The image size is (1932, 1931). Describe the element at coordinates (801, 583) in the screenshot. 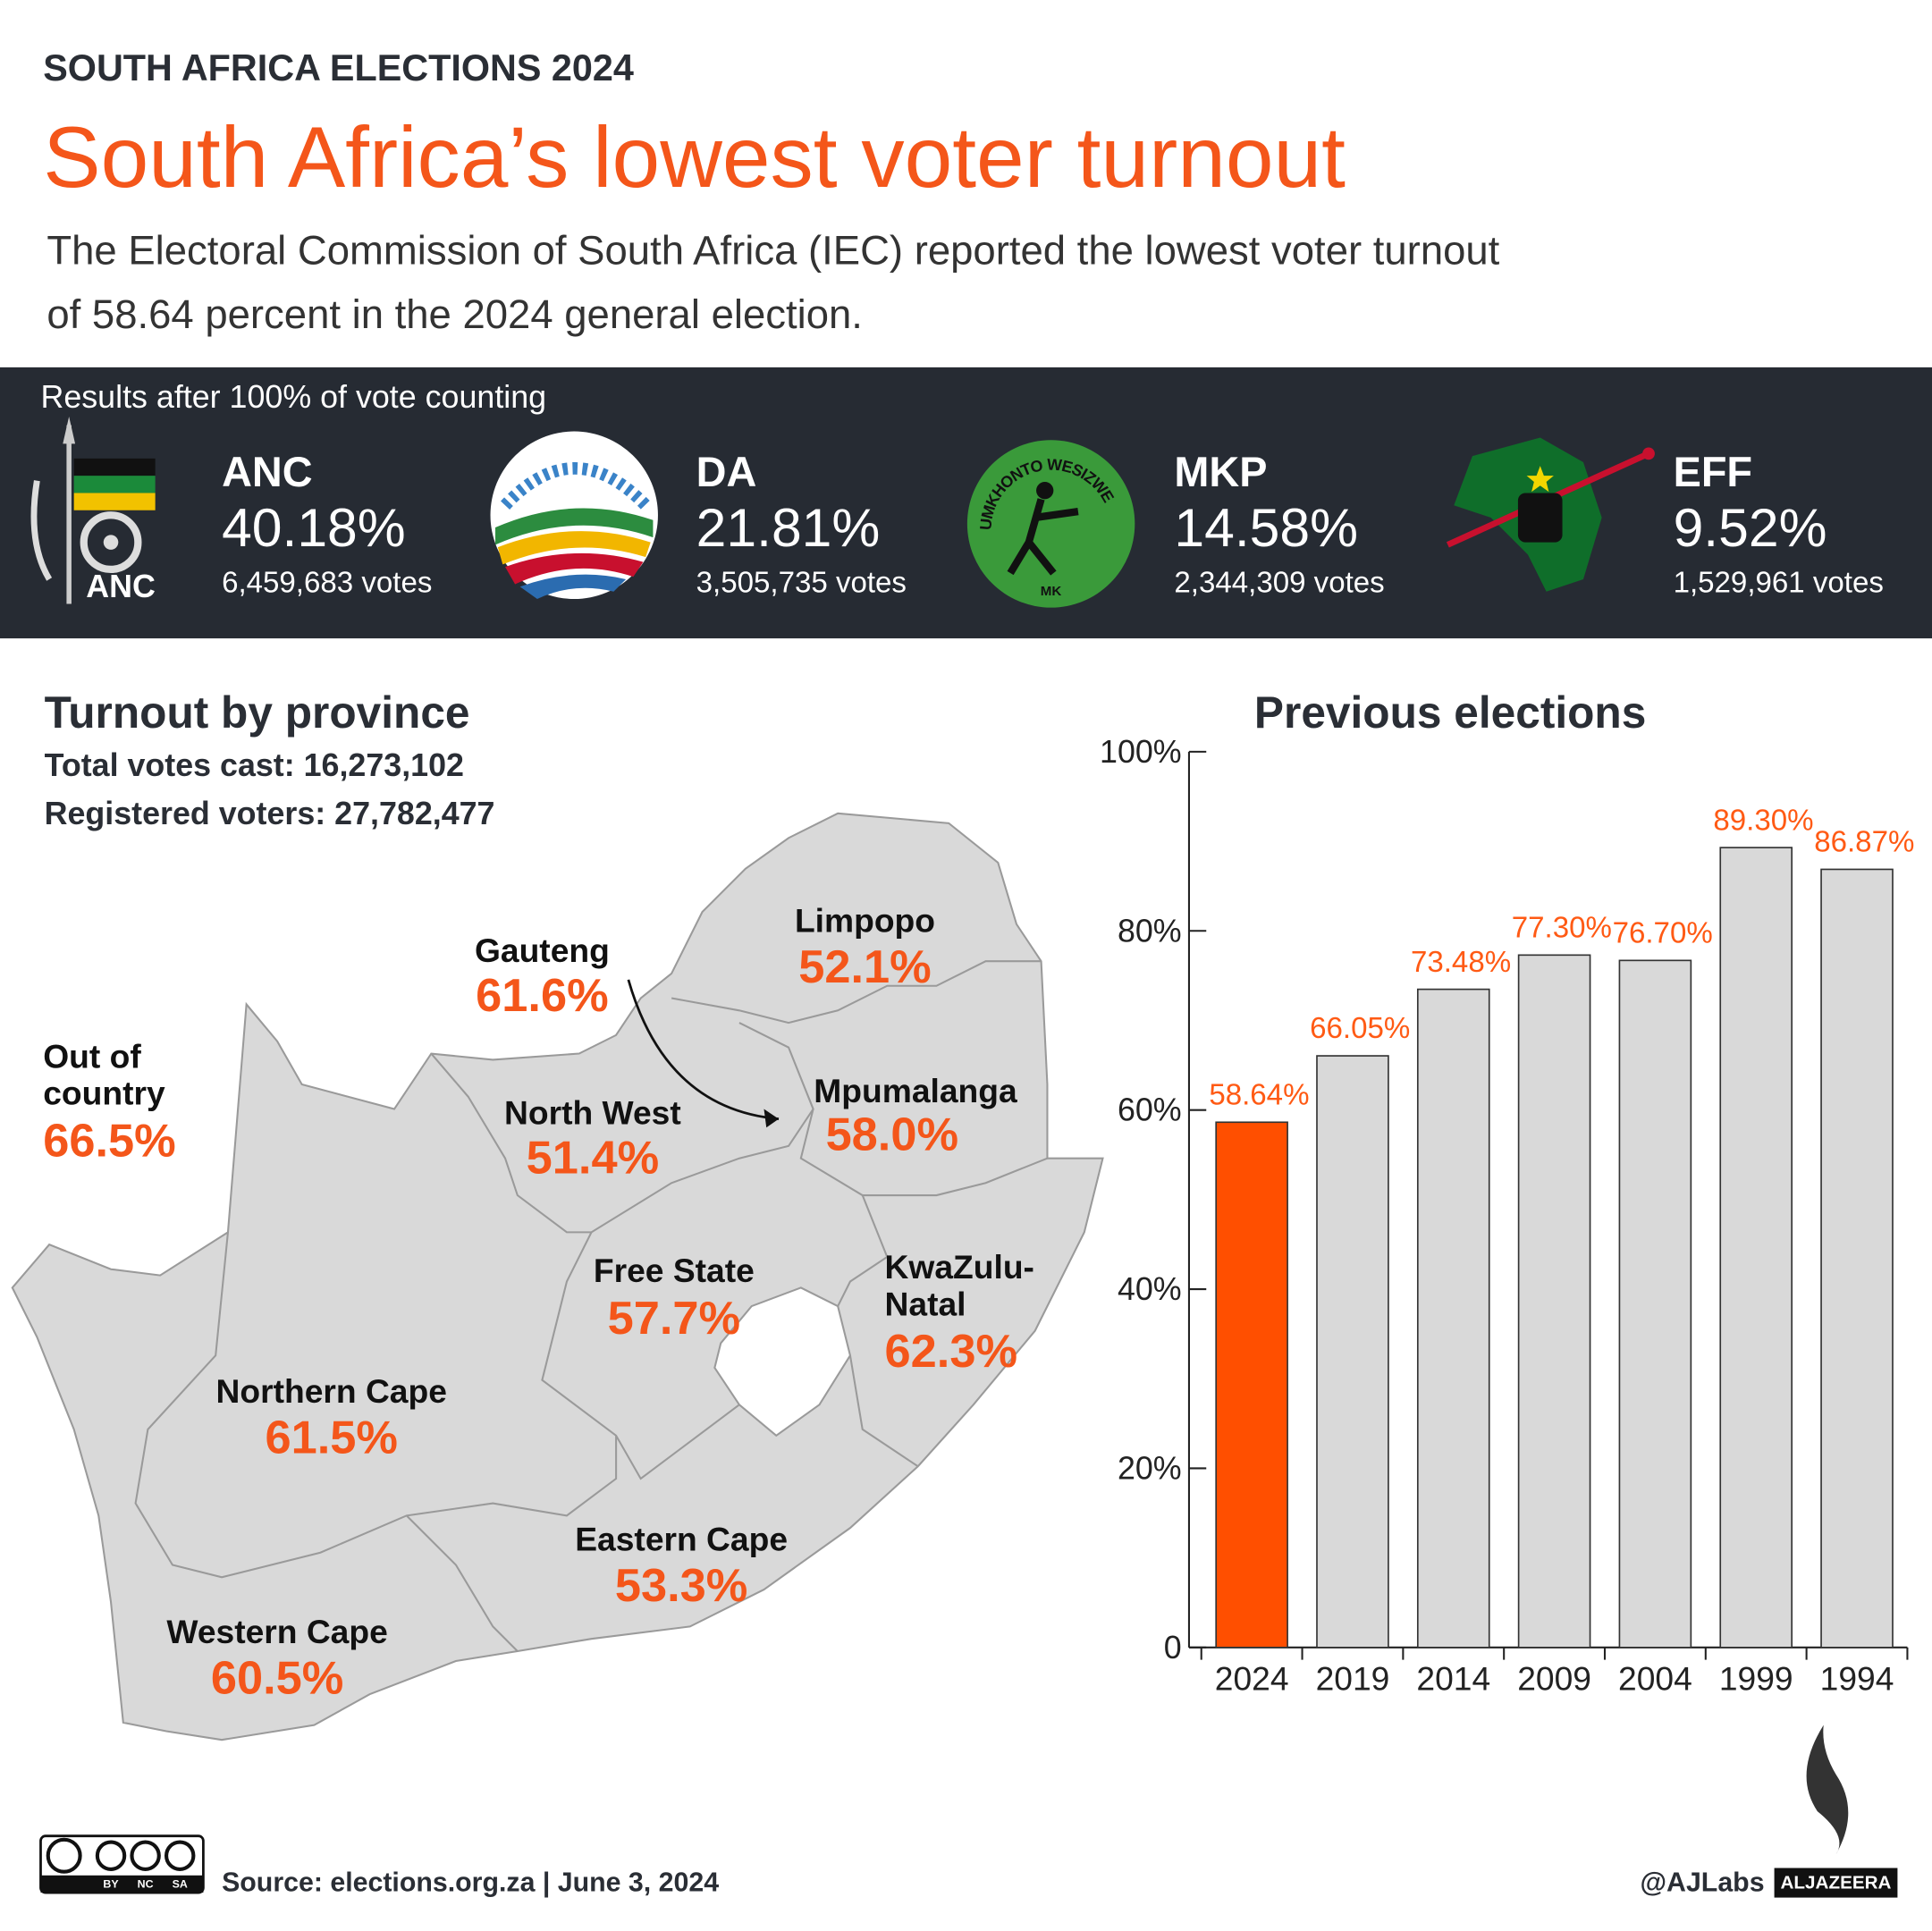

I see `party-votes: 3,505,735 votes` at that location.